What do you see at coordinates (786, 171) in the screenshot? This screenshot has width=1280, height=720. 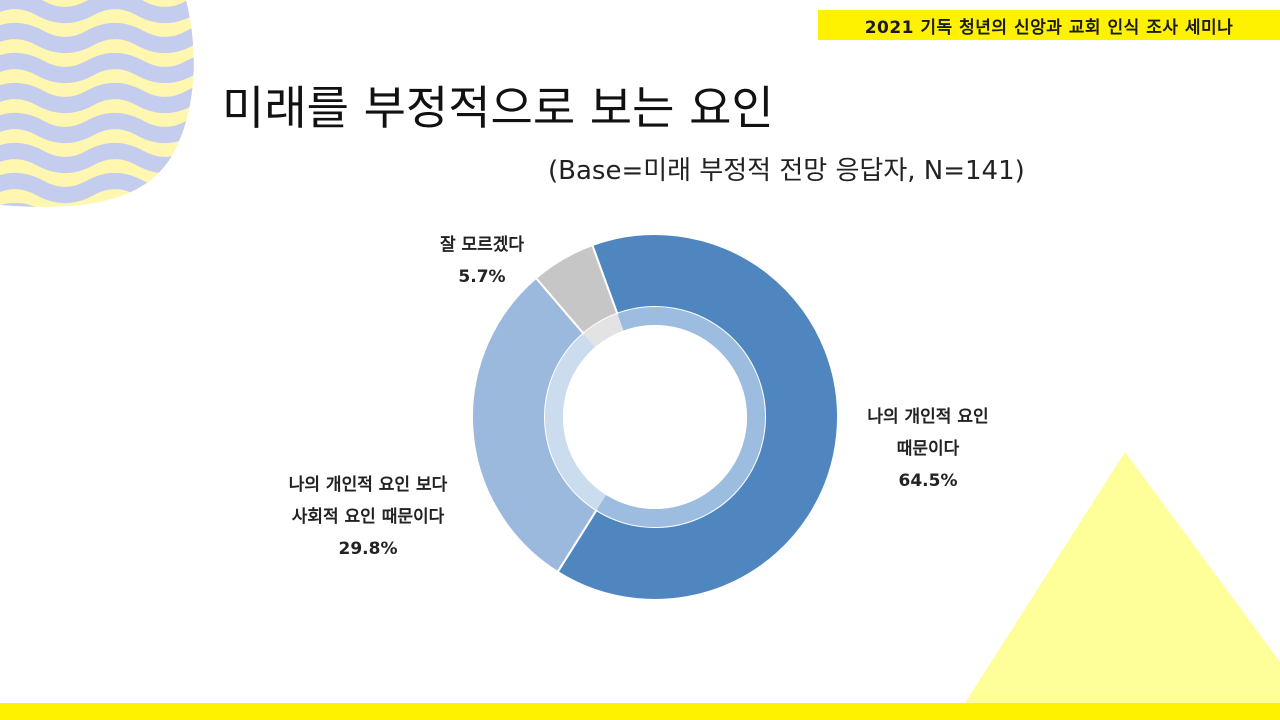 I see `base-note: (Base=미래 부정적 전망 응답자, N=141)` at bounding box center [786, 171].